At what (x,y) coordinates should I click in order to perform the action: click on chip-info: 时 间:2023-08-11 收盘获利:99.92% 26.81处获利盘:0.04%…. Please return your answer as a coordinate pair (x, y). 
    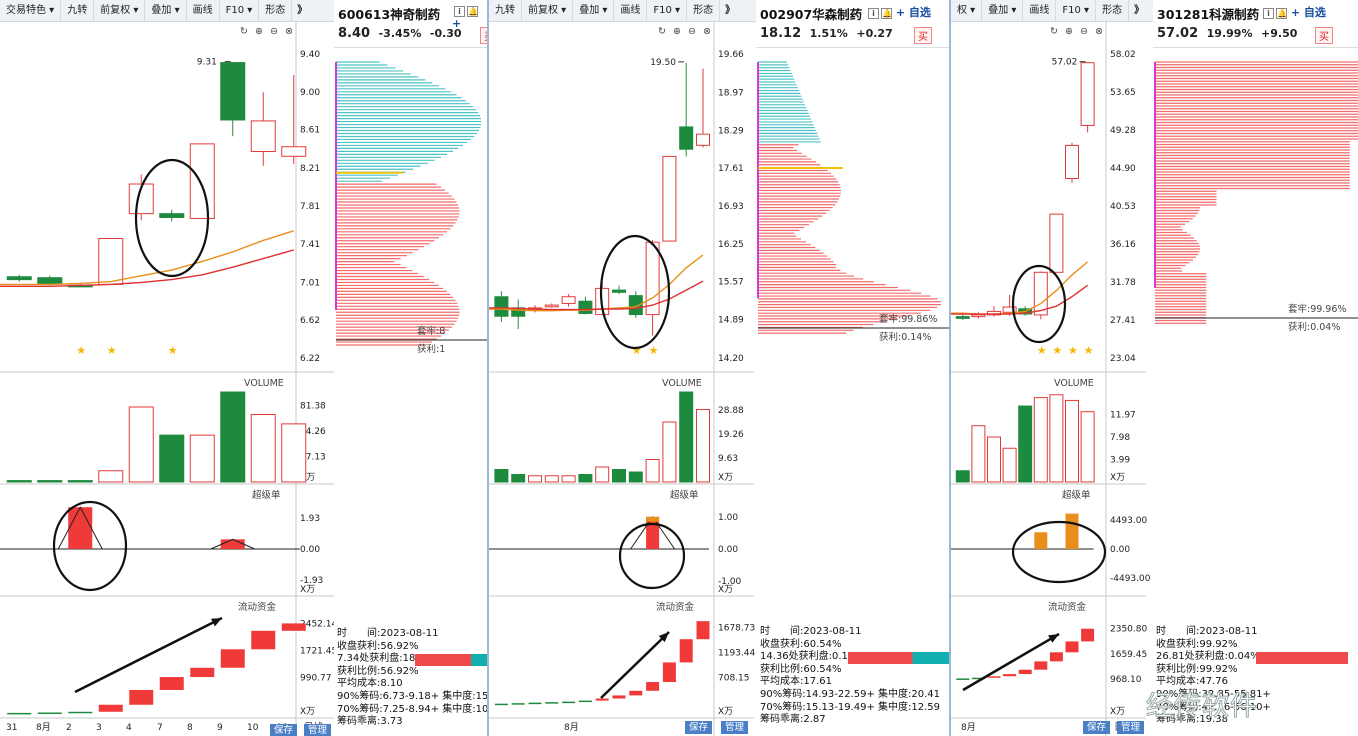
    Looking at the image, I should click on (1252, 676).